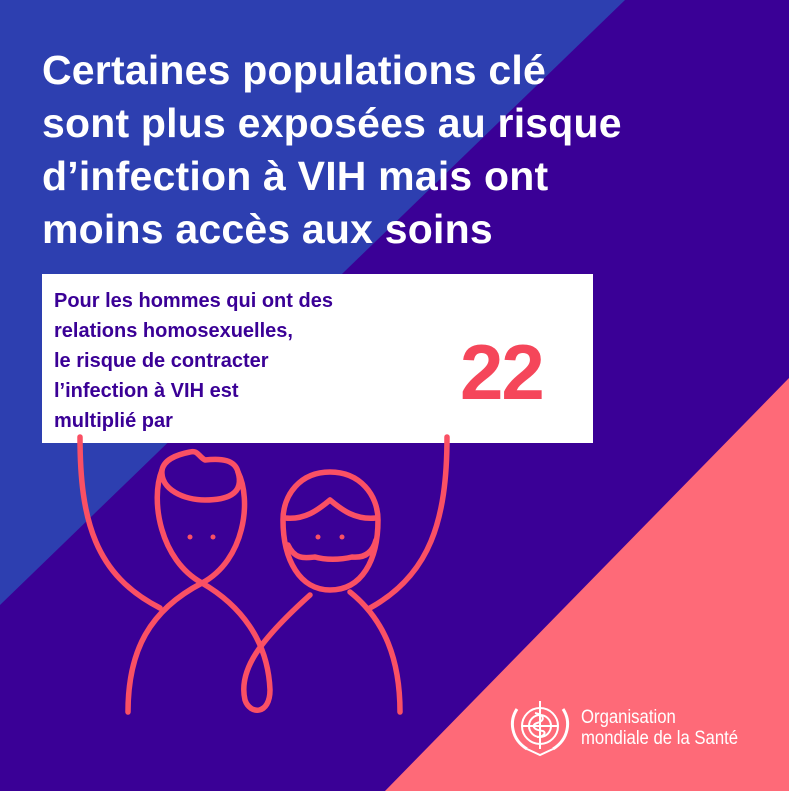 The image size is (789, 791). I want to click on woman-hair-line, so click(332, 549).